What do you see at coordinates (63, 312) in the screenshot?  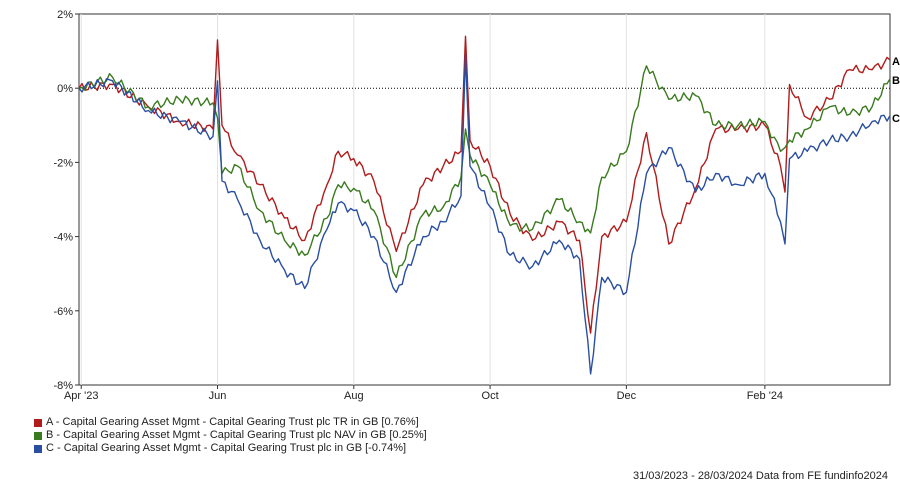 I see `y-tick-label: -6%` at bounding box center [63, 312].